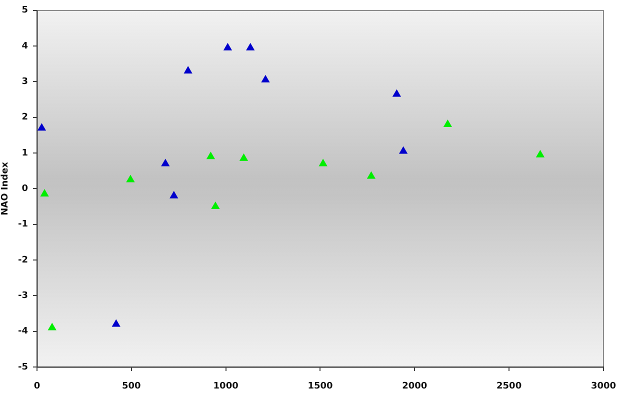 The image size is (626, 402). What do you see at coordinates (23, 331) in the screenshot?
I see `y-tick-label: -4` at bounding box center [23, 331].